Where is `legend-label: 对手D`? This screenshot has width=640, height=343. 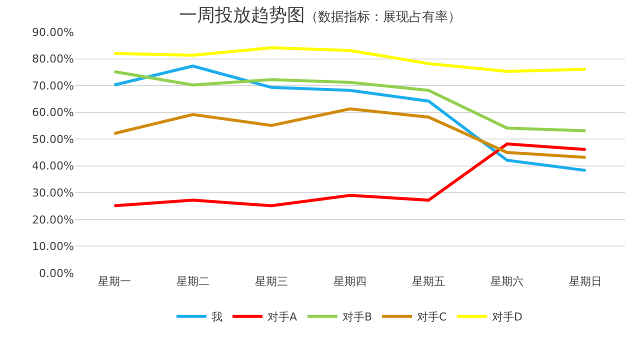
legend-label: 对手D is located at coordinates (507, 317).